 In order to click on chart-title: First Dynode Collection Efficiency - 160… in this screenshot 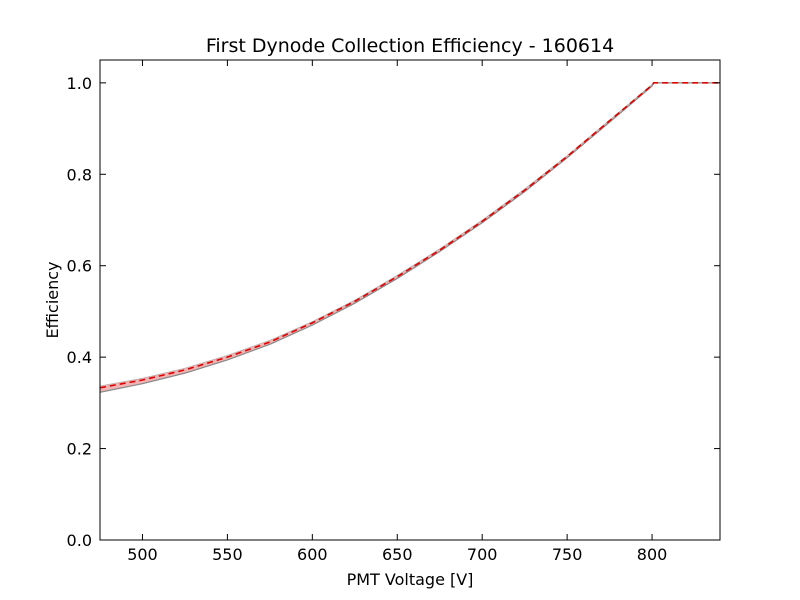, I will do `click(410, 46)`.